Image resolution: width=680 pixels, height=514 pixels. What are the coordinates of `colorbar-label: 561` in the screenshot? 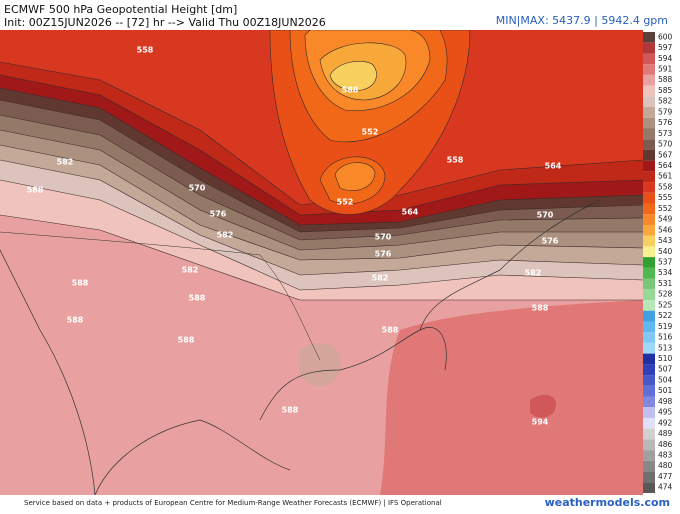 It's located at (665, 176).